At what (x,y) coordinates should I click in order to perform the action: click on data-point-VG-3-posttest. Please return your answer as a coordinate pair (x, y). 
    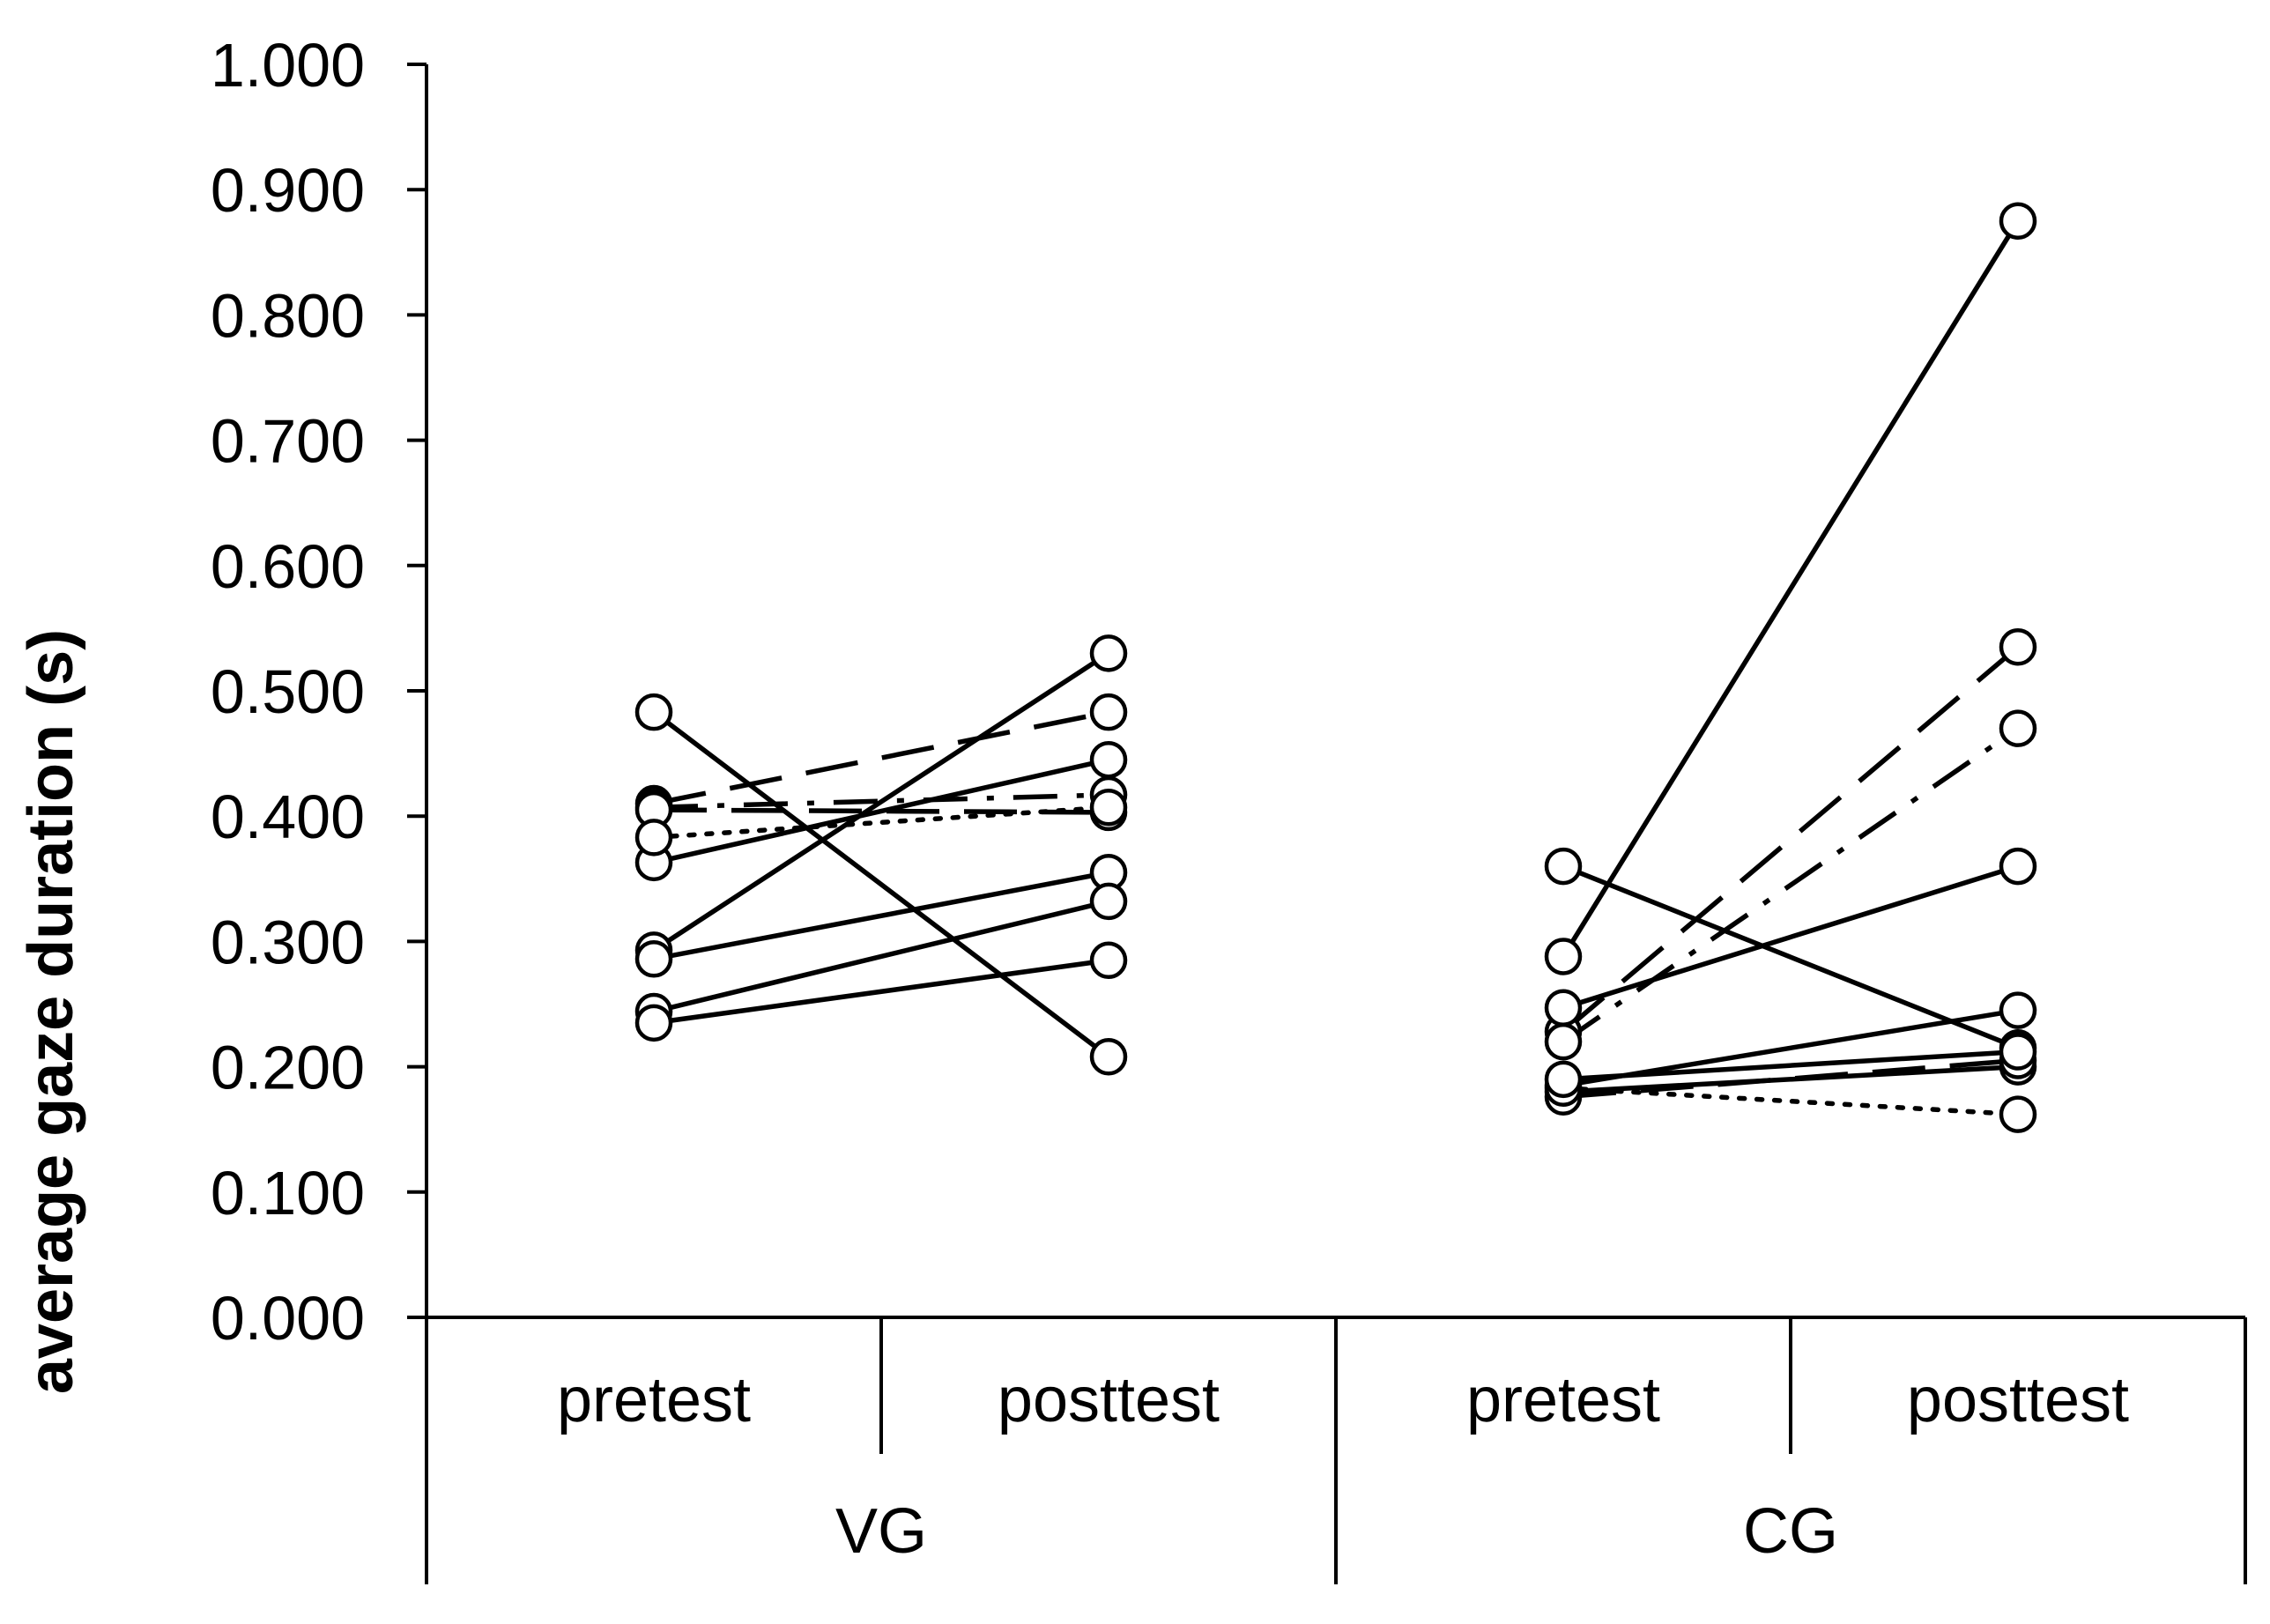
    Looking at the image, I should click on (1108, 759).